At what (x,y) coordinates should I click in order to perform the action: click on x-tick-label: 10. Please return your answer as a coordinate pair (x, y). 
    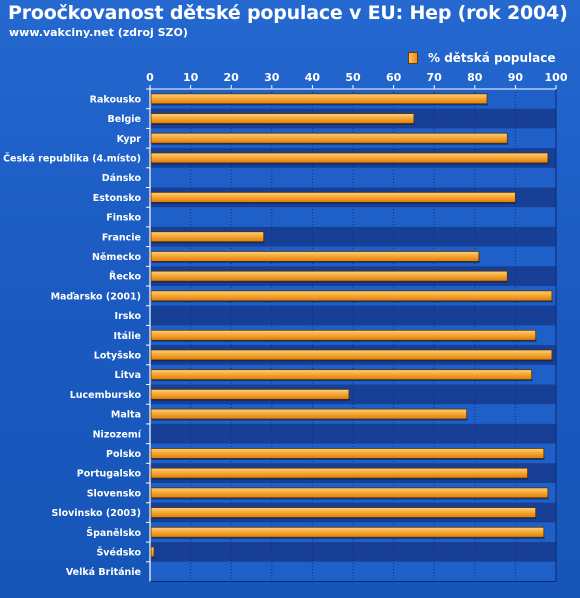
    Looking at the image, I should click on (191, 77).